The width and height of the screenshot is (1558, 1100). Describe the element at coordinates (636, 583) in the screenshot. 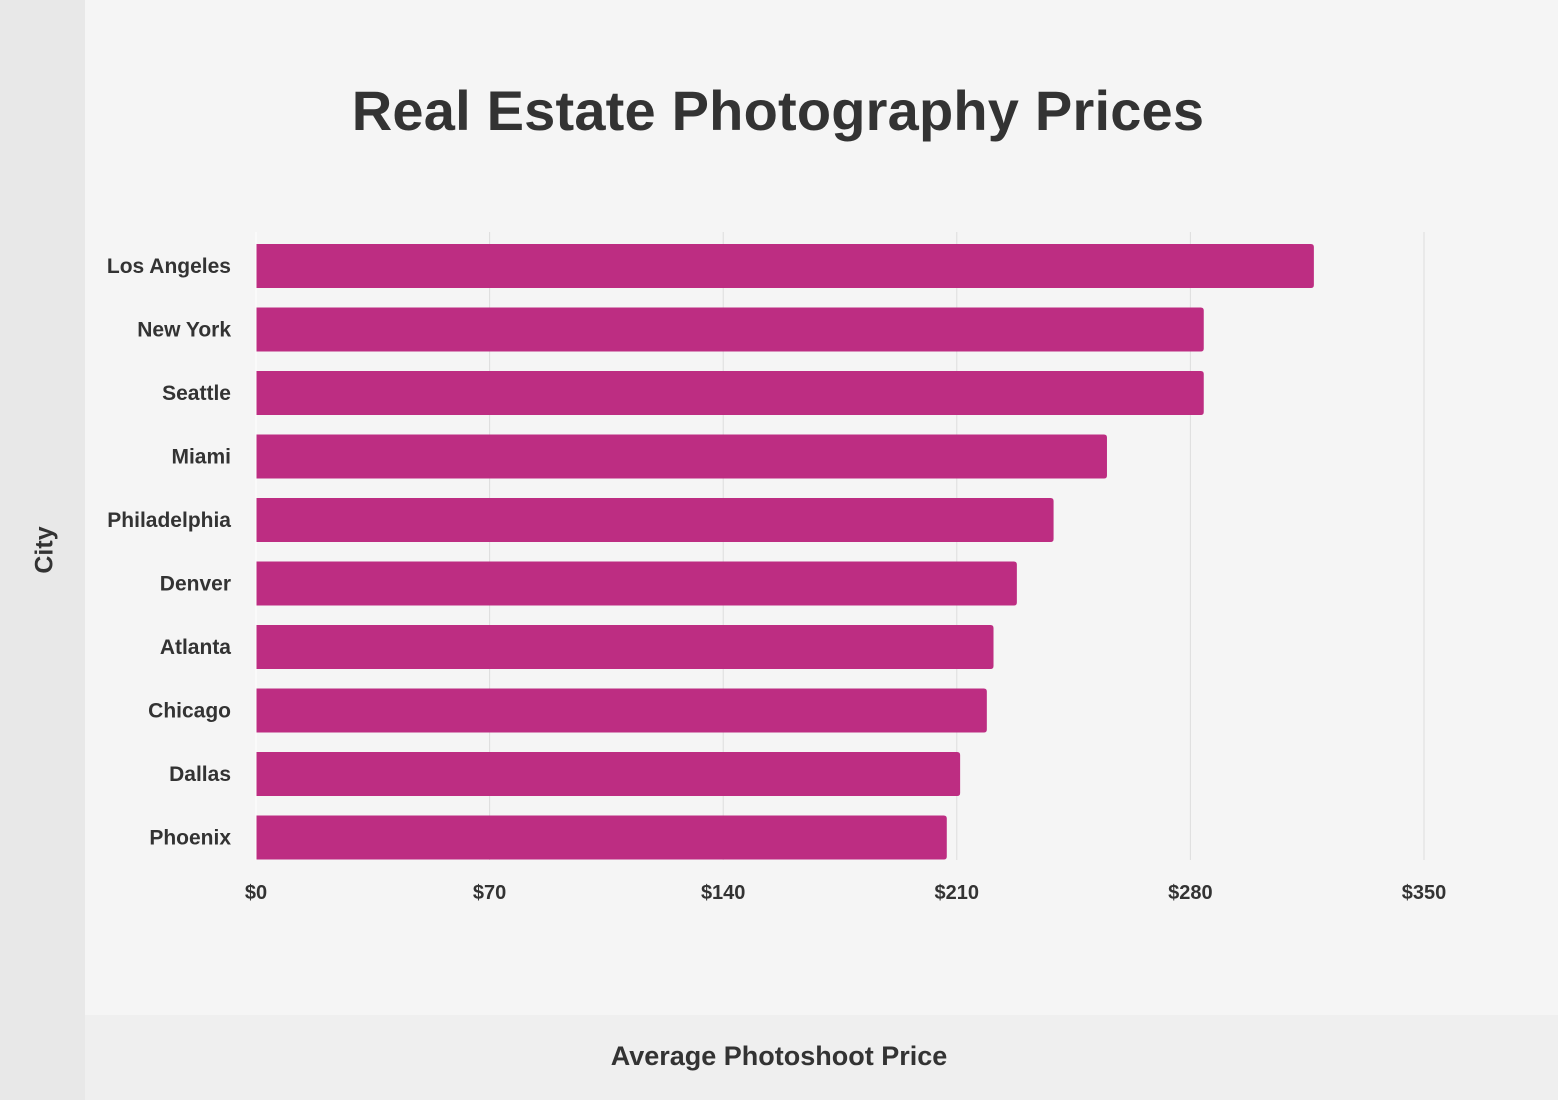

I see `bar-denver` at that location.